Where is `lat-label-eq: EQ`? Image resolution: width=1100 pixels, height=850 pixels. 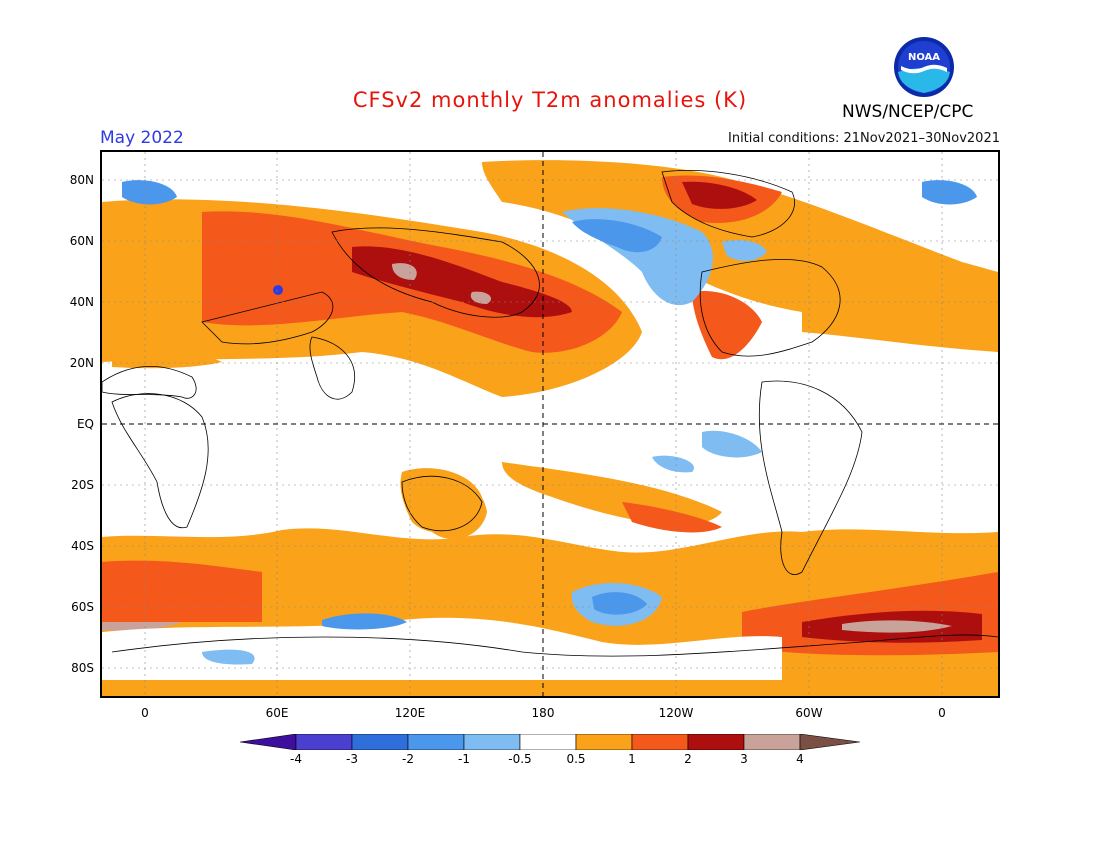
lat-label-eq: EQ is located at coordinates (85, 424).